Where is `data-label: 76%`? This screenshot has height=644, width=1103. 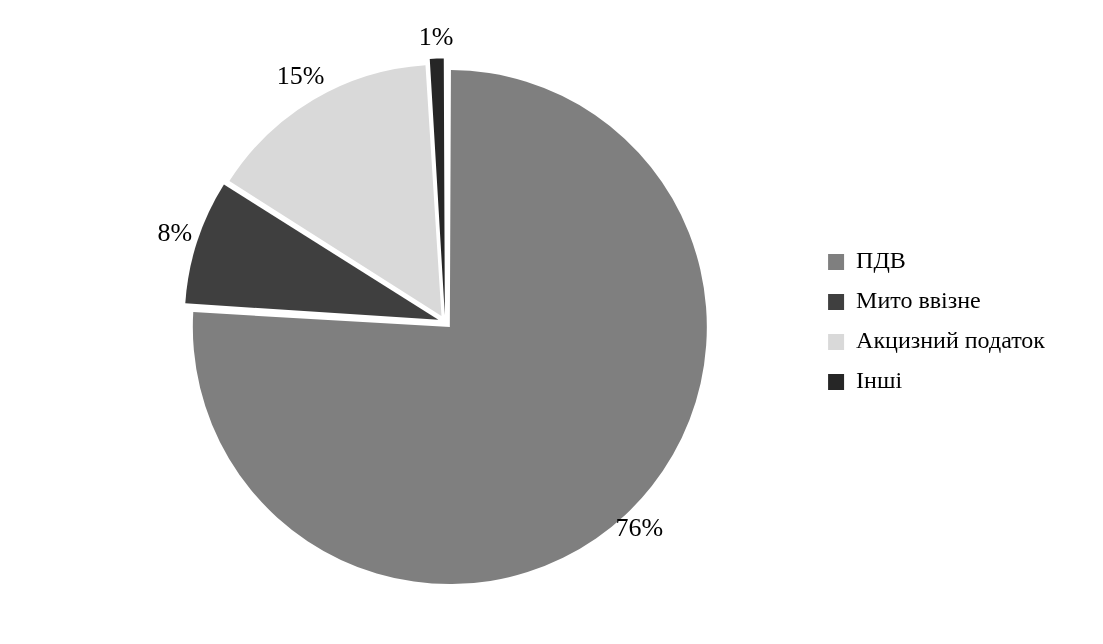
data-label: 76% is located at coordinates (639, 527).